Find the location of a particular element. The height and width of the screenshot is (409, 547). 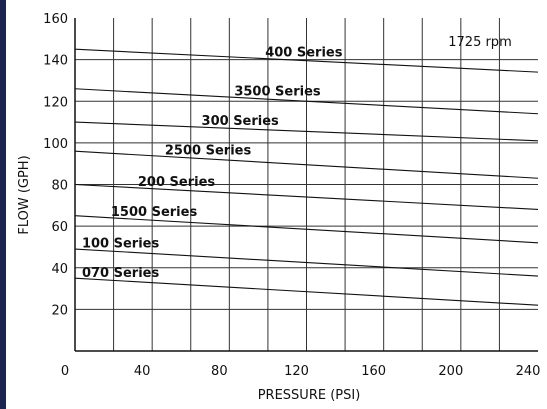

series-label: 3500 Series is located at coordinates (277, 92).